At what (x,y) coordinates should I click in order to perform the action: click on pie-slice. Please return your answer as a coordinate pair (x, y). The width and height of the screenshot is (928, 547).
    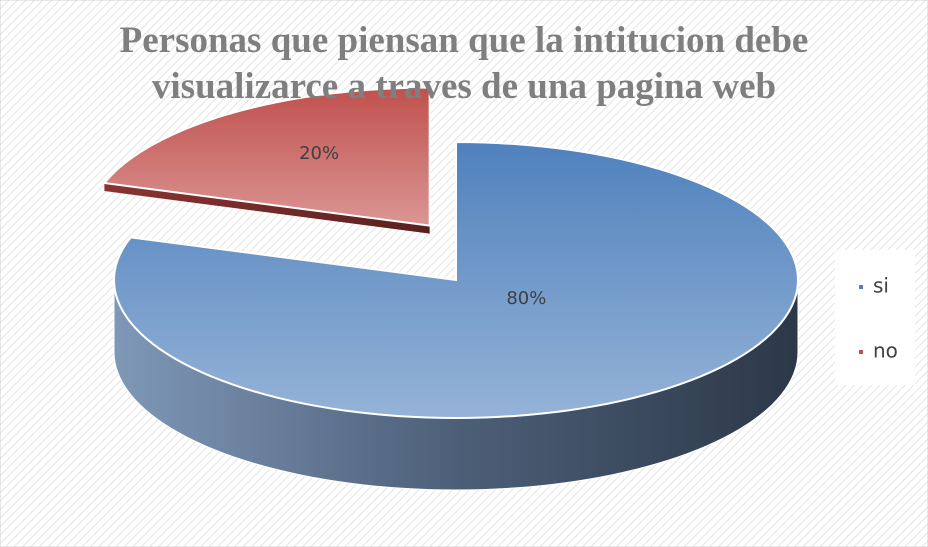
    Looking at the image, I should click on (266, 156).